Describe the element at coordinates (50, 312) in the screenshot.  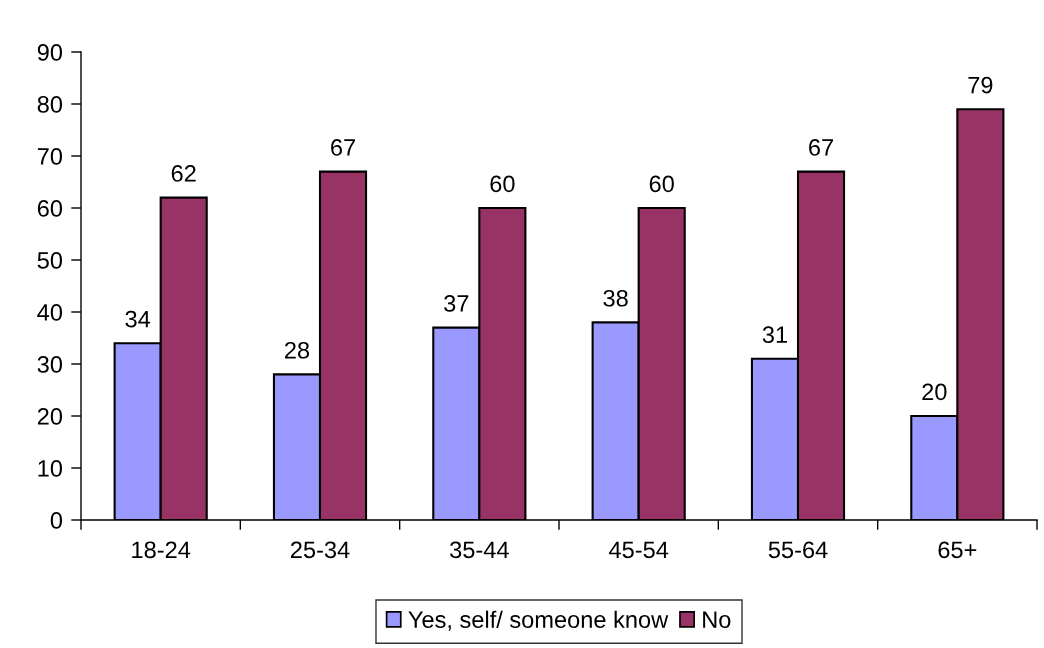
I see `y-tick-label: 40` at that location.